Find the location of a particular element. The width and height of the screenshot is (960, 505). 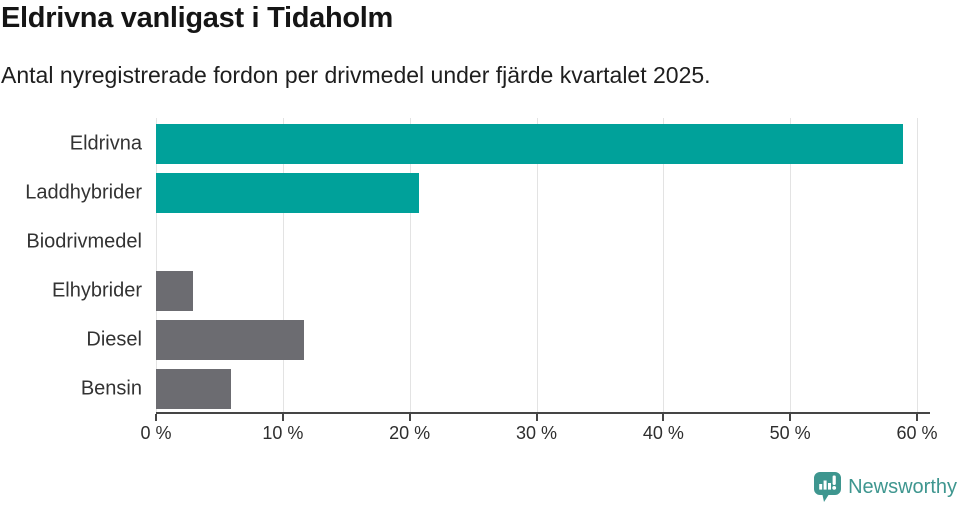

category-label: Laddhybrider is located at coordinates (83, 192).